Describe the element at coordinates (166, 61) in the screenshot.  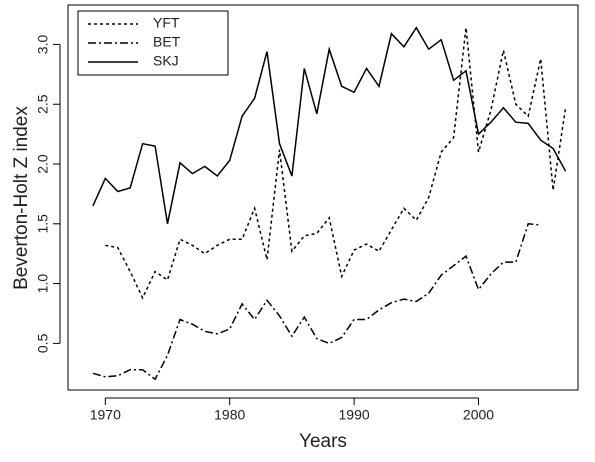
I see `legend-label: SKJ` at that location.